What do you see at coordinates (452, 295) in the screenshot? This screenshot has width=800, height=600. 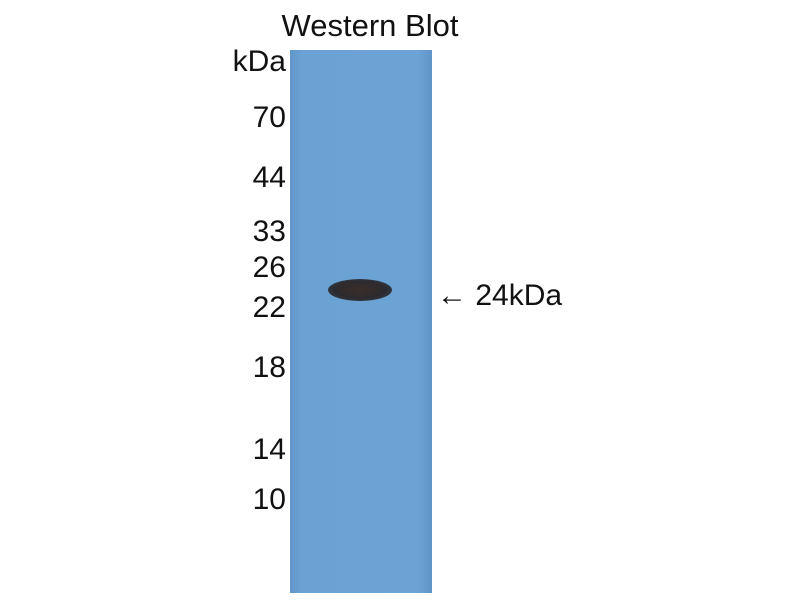 I see `arrow-left-icon: ←` at bounding box center [452, 295].